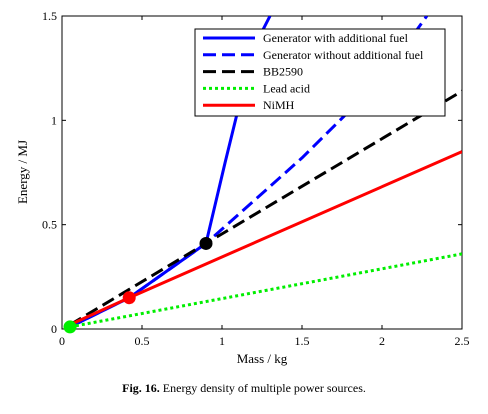  I want to click on legend-label: Lead acid, so click(286, 88).